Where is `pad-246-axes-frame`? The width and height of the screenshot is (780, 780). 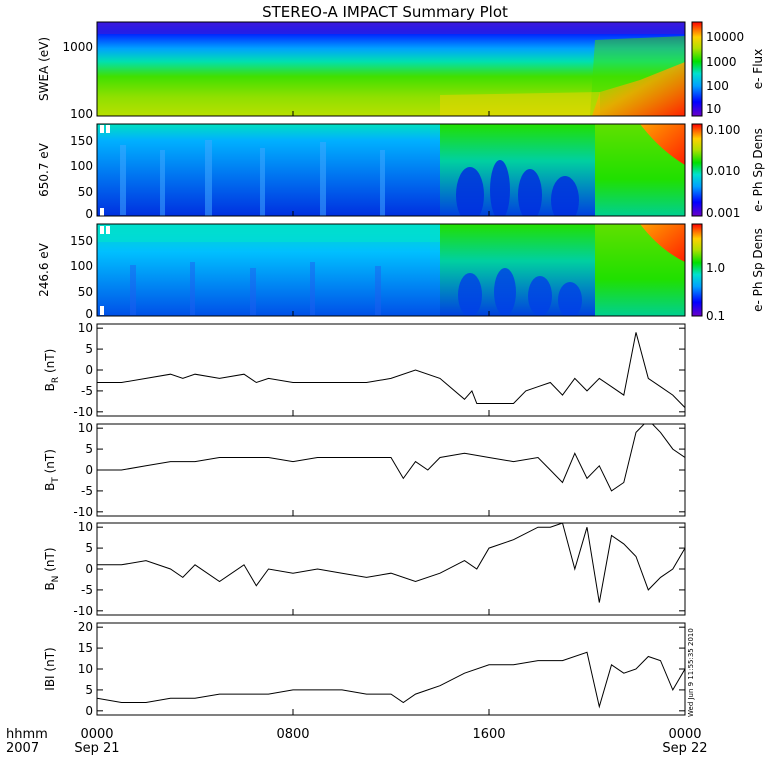 pad-246-axes-frame is located at coordinates (391, 270).